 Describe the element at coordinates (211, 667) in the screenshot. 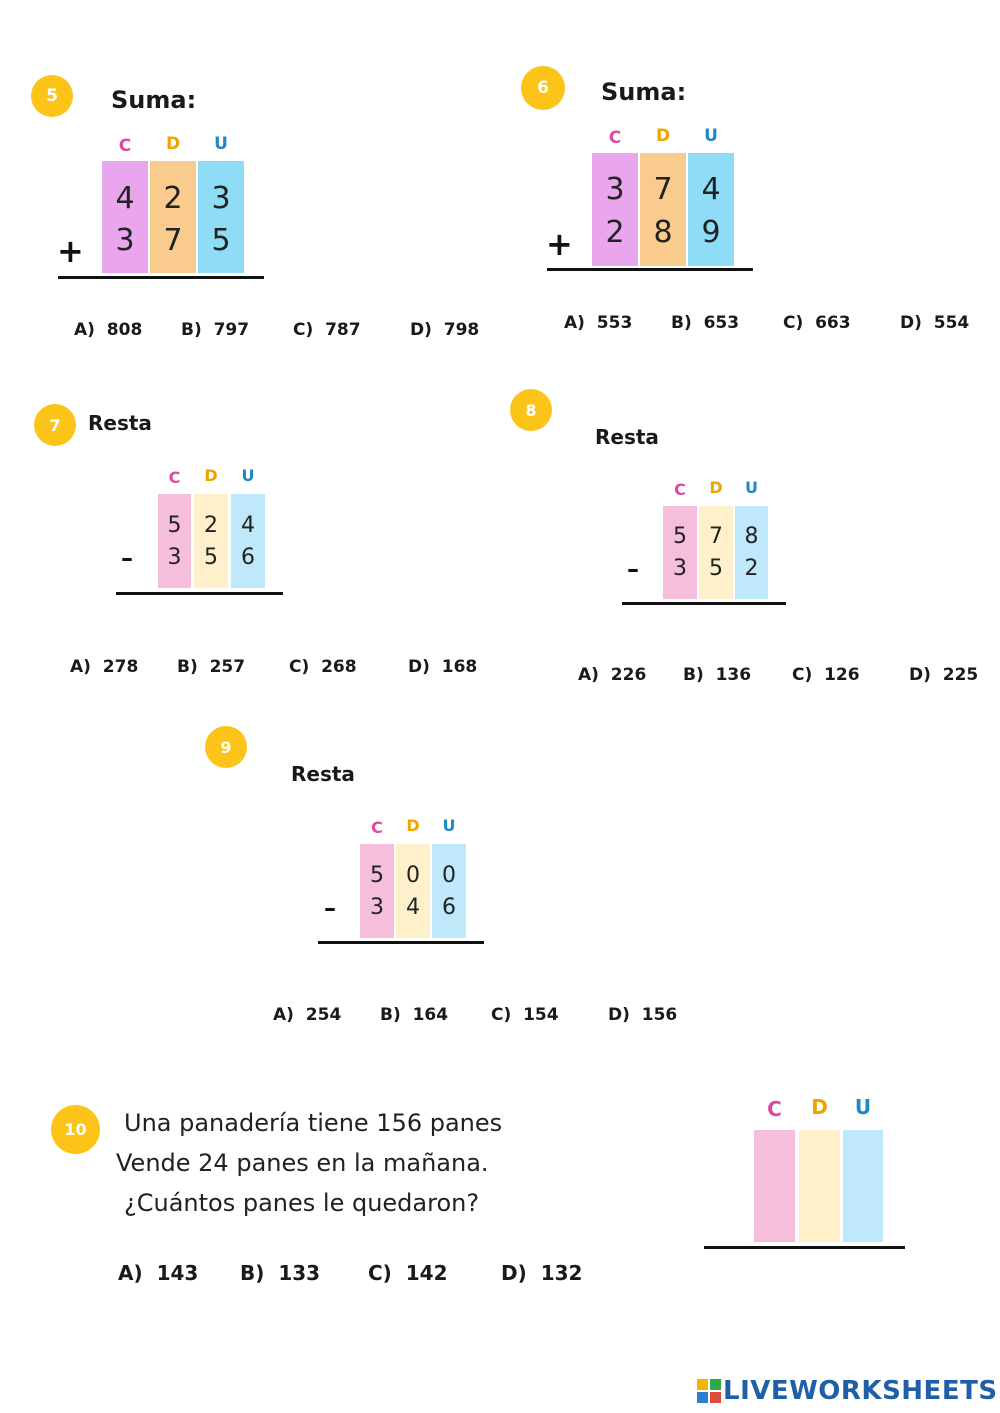

I see `answer-option-b: B) 257` at that location.